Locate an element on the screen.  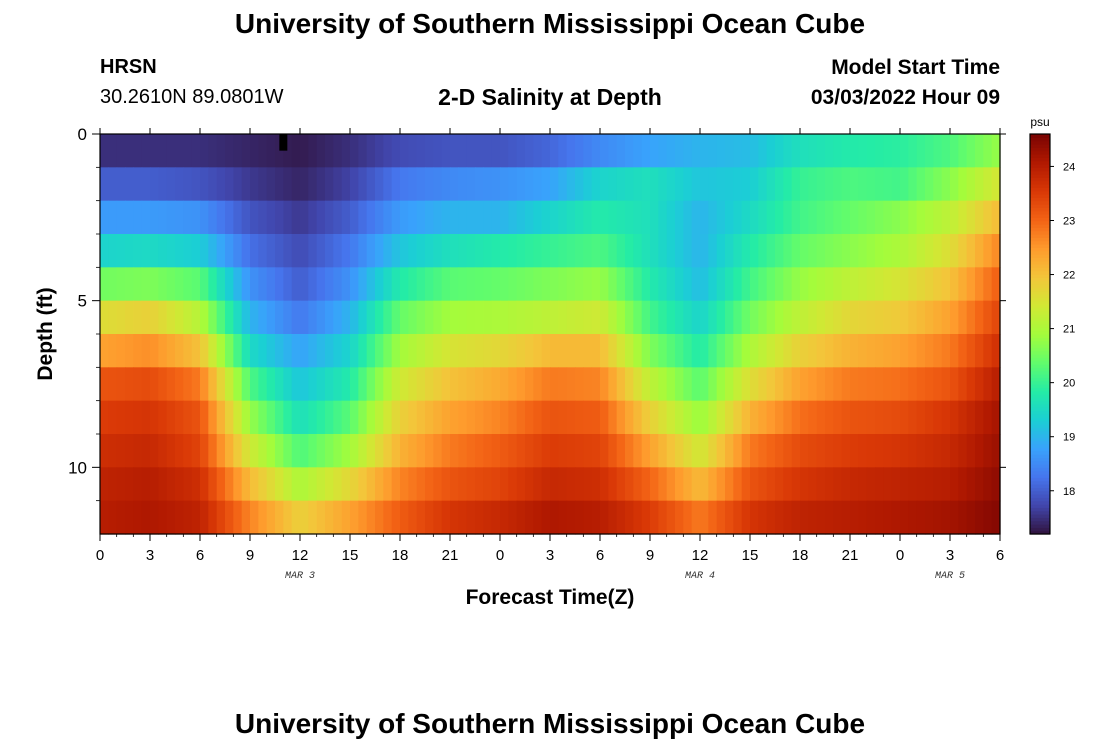
x-tick-label: 0 is located at coordinates (900, 555).